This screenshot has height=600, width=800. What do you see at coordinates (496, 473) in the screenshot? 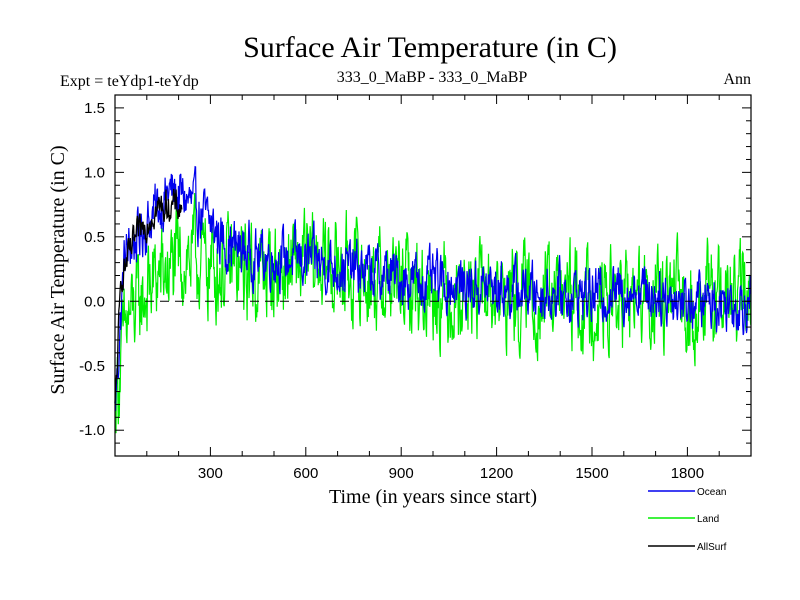
I see `x-tick-label: 1200` at bounding box center [496, 473].